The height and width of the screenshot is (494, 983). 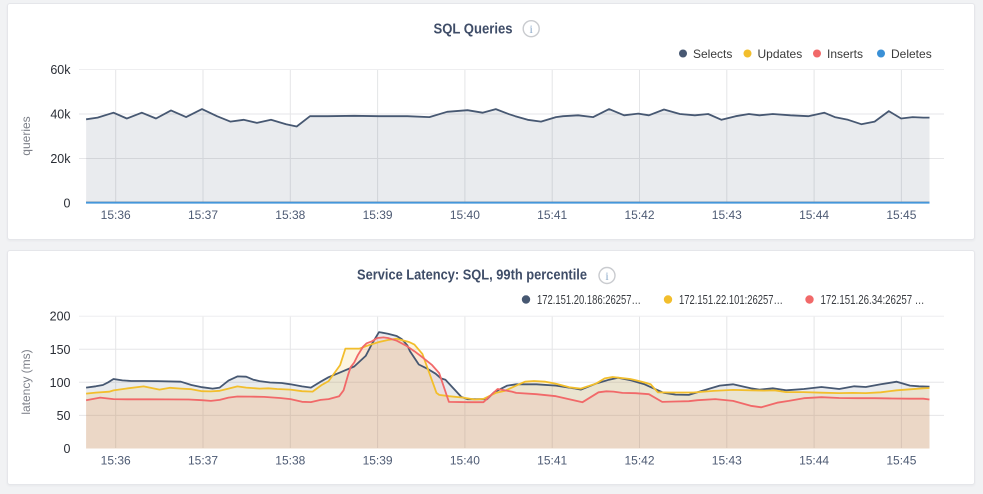 I want to click on svg-text: SQL Queries, so click(x=473, y=30).